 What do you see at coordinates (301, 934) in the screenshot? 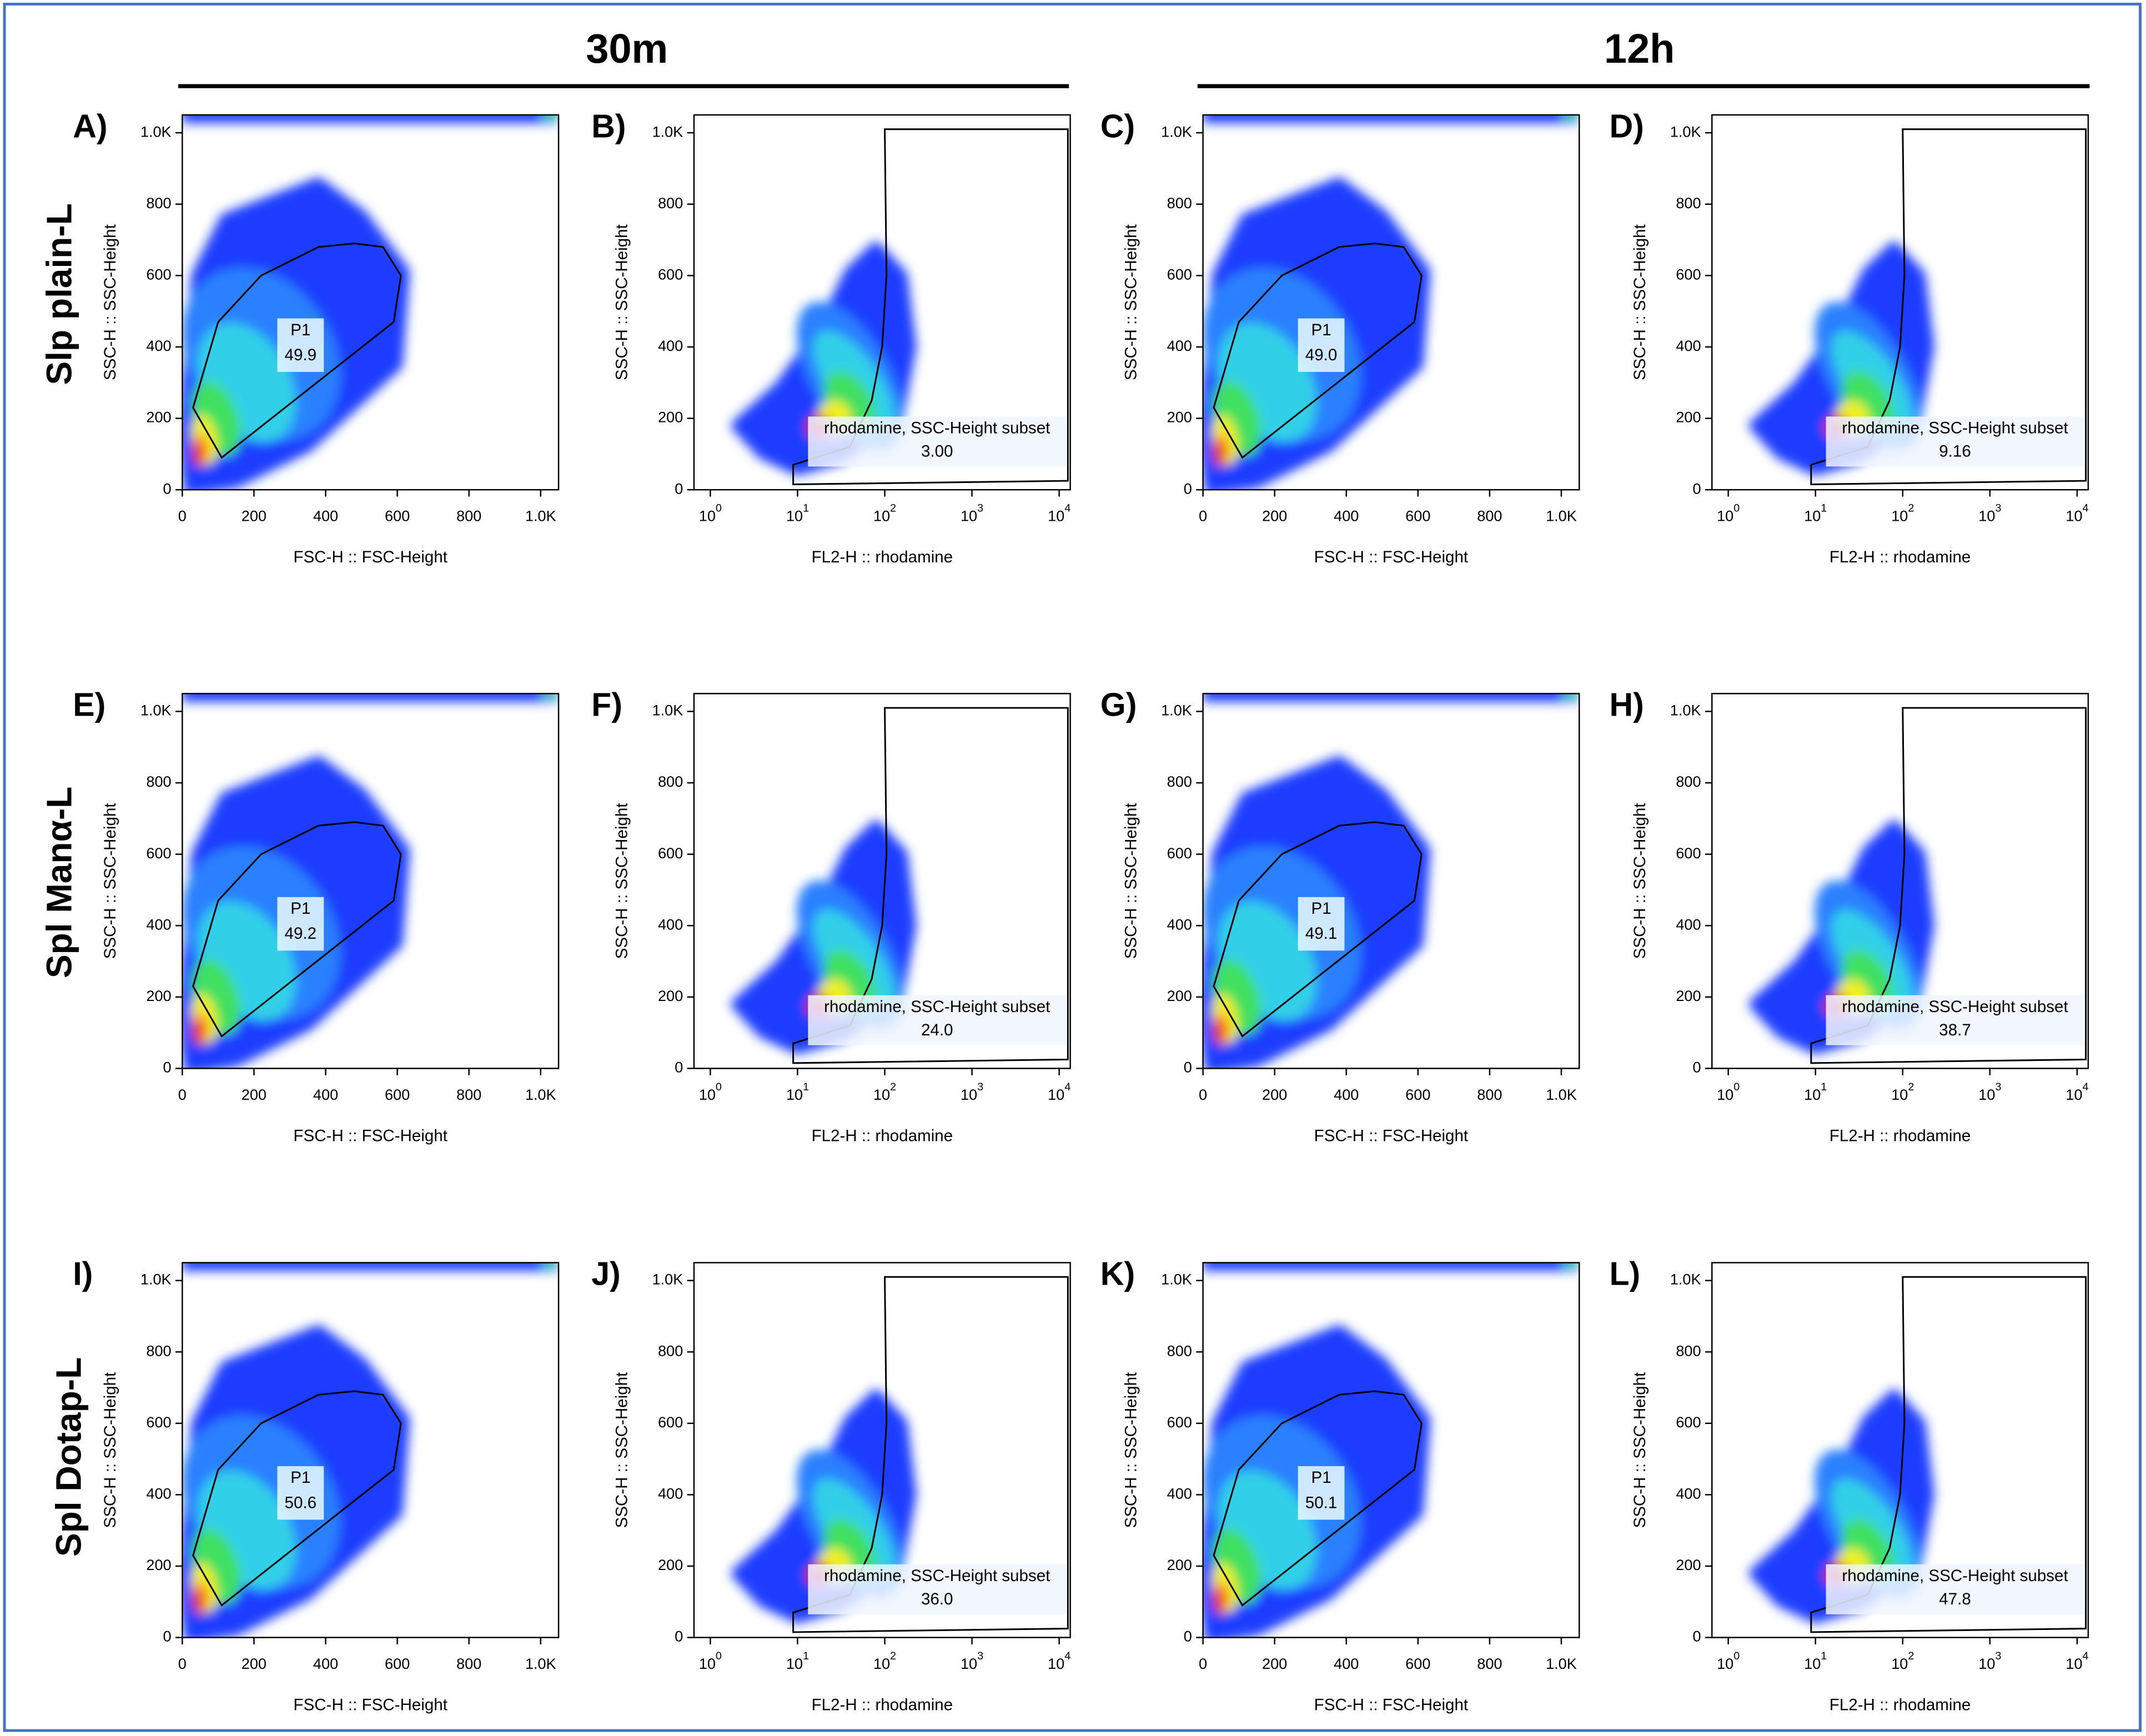
I see `gate-value: 49.2` at bounding box center [301, 934].